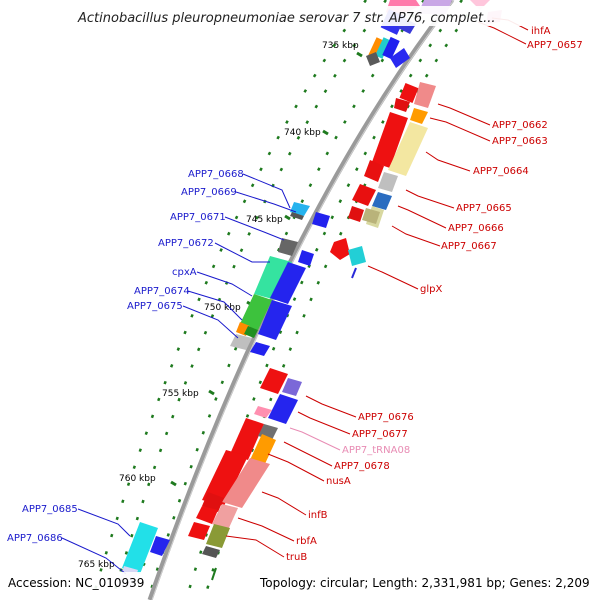 This screenshot has height=600, width=600. I want to click on gene-label-infb: infB, so click(318, 515).